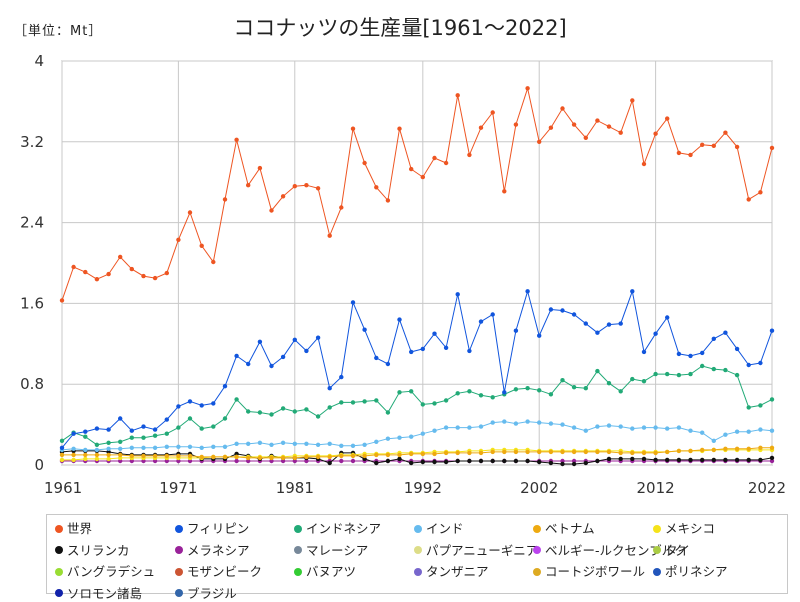  Describe the element at coordinates (482, 550) in the screenshot. I see `legend-label: パプアニューギニア` at that location.